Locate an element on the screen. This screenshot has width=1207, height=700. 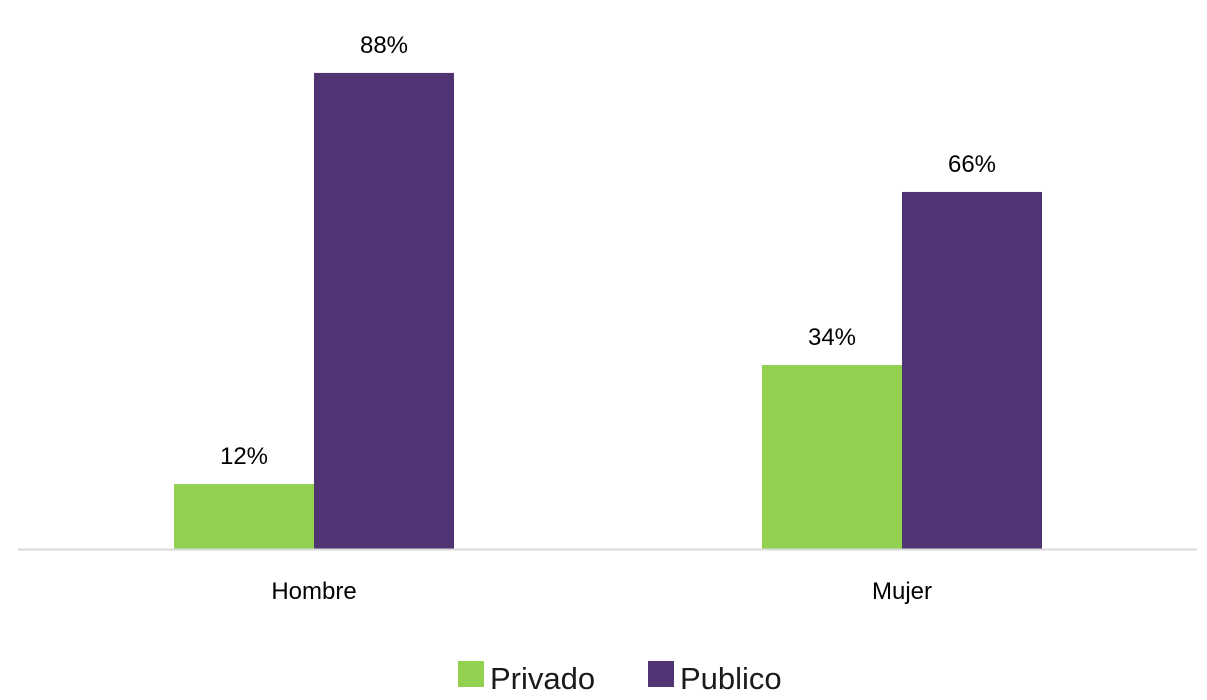
x-axis-tick-labels: Hombre Mujer is located at coordinates (601, 591).